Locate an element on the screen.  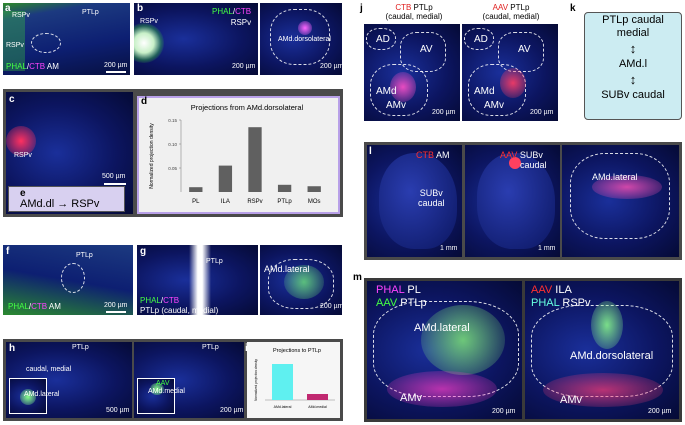
panel-a-scale: 200 µm is located at coordinates (116, 65).